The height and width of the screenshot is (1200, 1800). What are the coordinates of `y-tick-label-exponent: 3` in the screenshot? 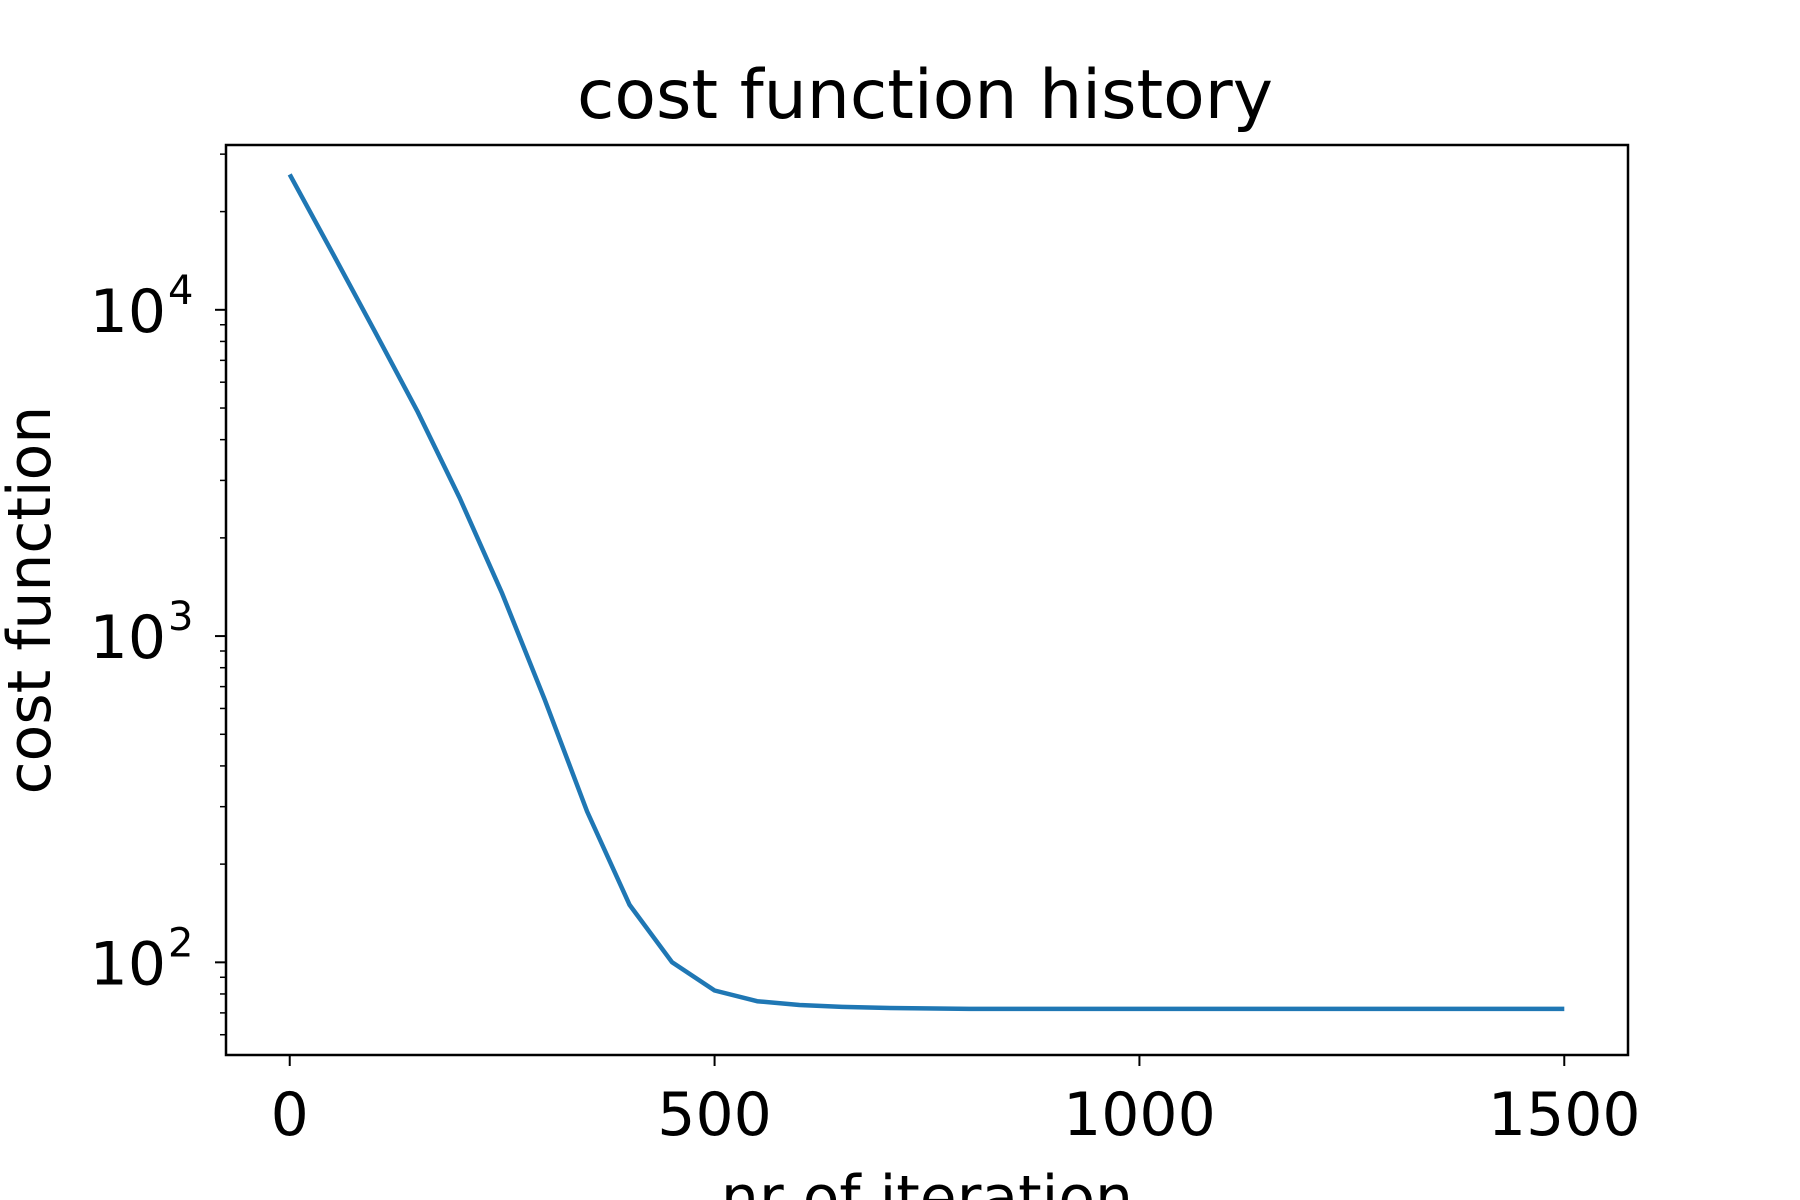 It's located at (180, 617).